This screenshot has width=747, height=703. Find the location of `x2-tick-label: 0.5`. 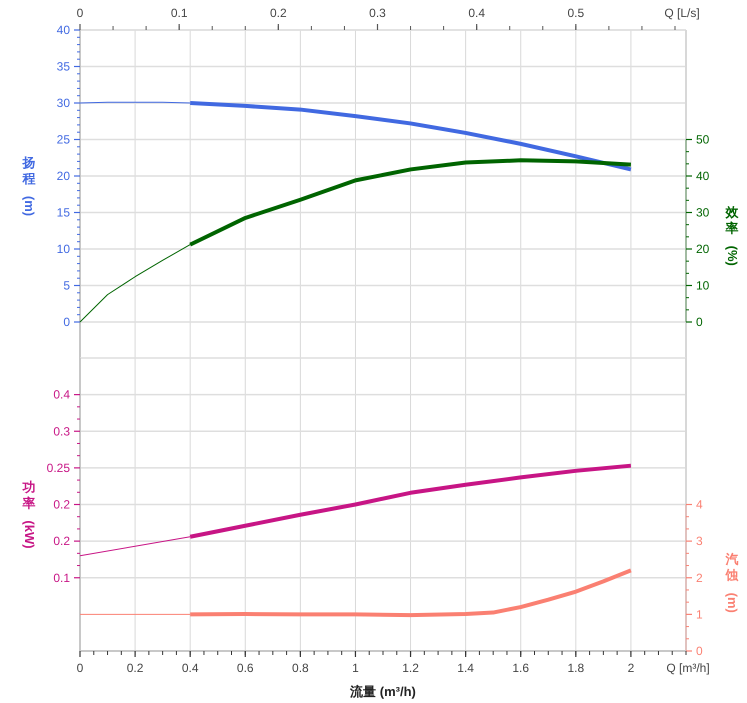

x2-tick-label: 0.5 is located at coordinates (575, 13).